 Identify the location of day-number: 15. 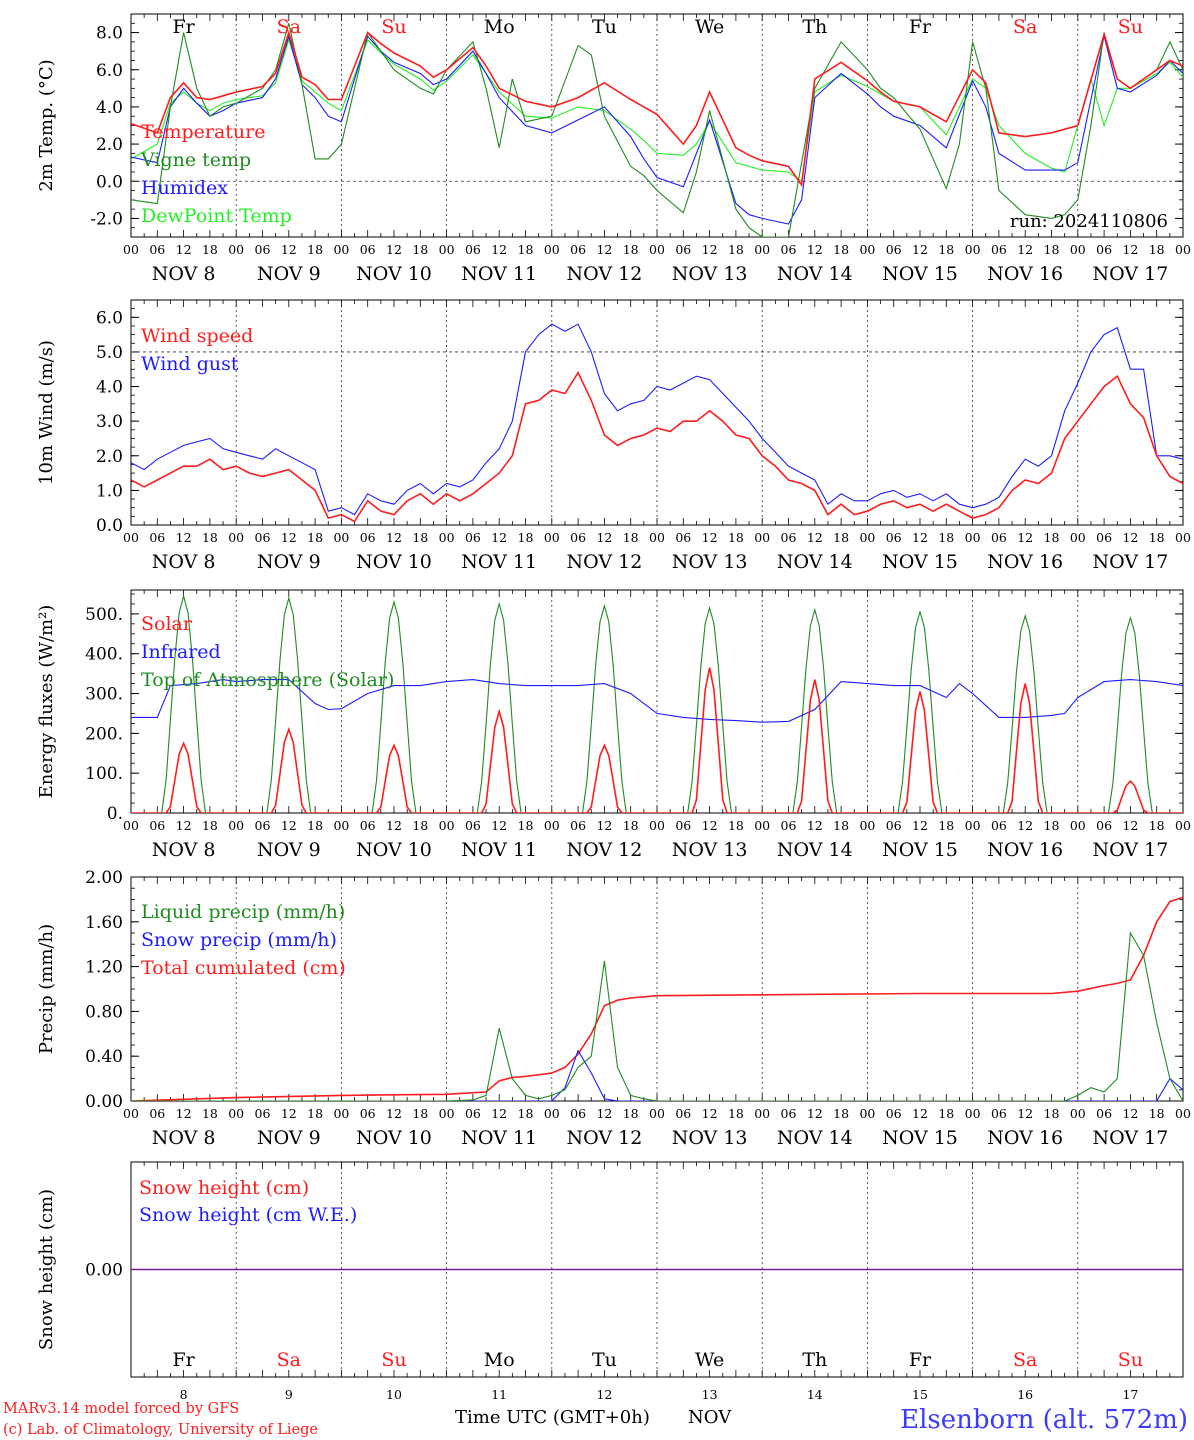
(920, 1394).